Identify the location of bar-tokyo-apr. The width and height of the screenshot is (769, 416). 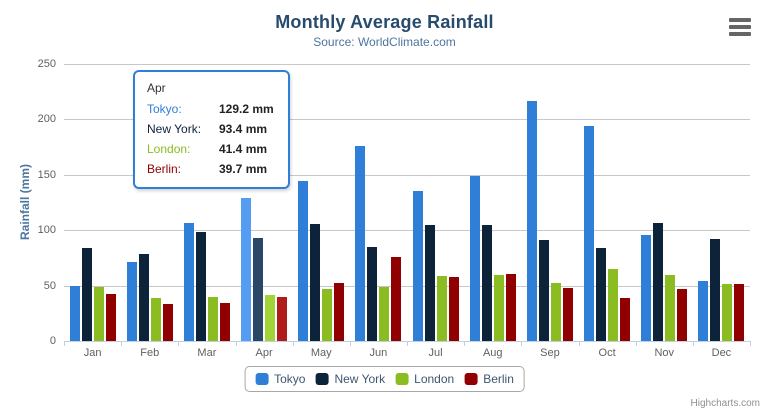
(246, 269).